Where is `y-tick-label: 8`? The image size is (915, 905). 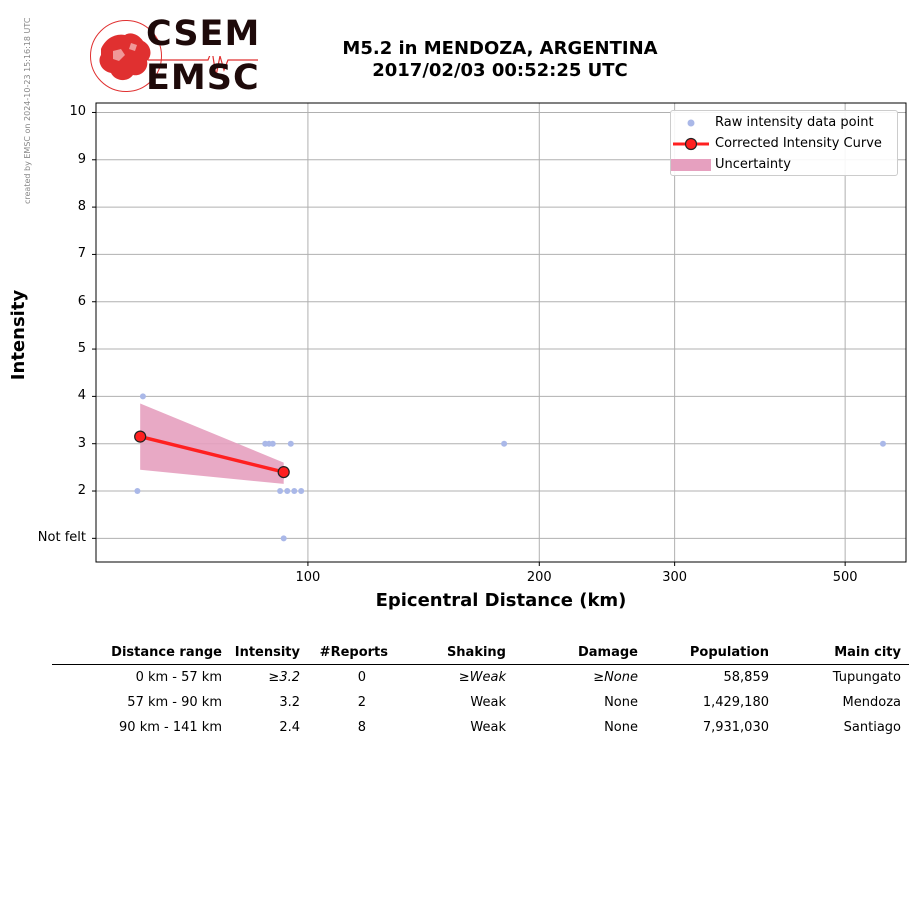 y-tick-label: 8 is located at coordinates (81, 207).